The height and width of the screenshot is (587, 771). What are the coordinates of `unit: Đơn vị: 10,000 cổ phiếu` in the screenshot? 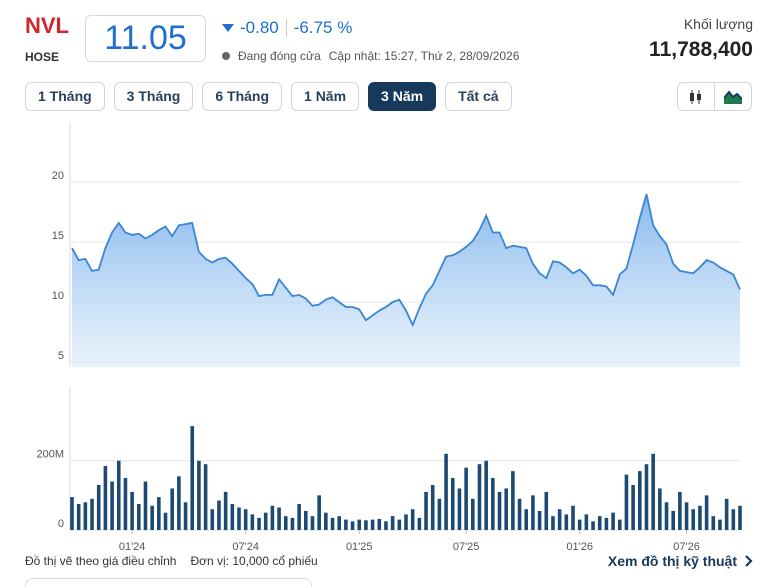 It's located at (254, 561).